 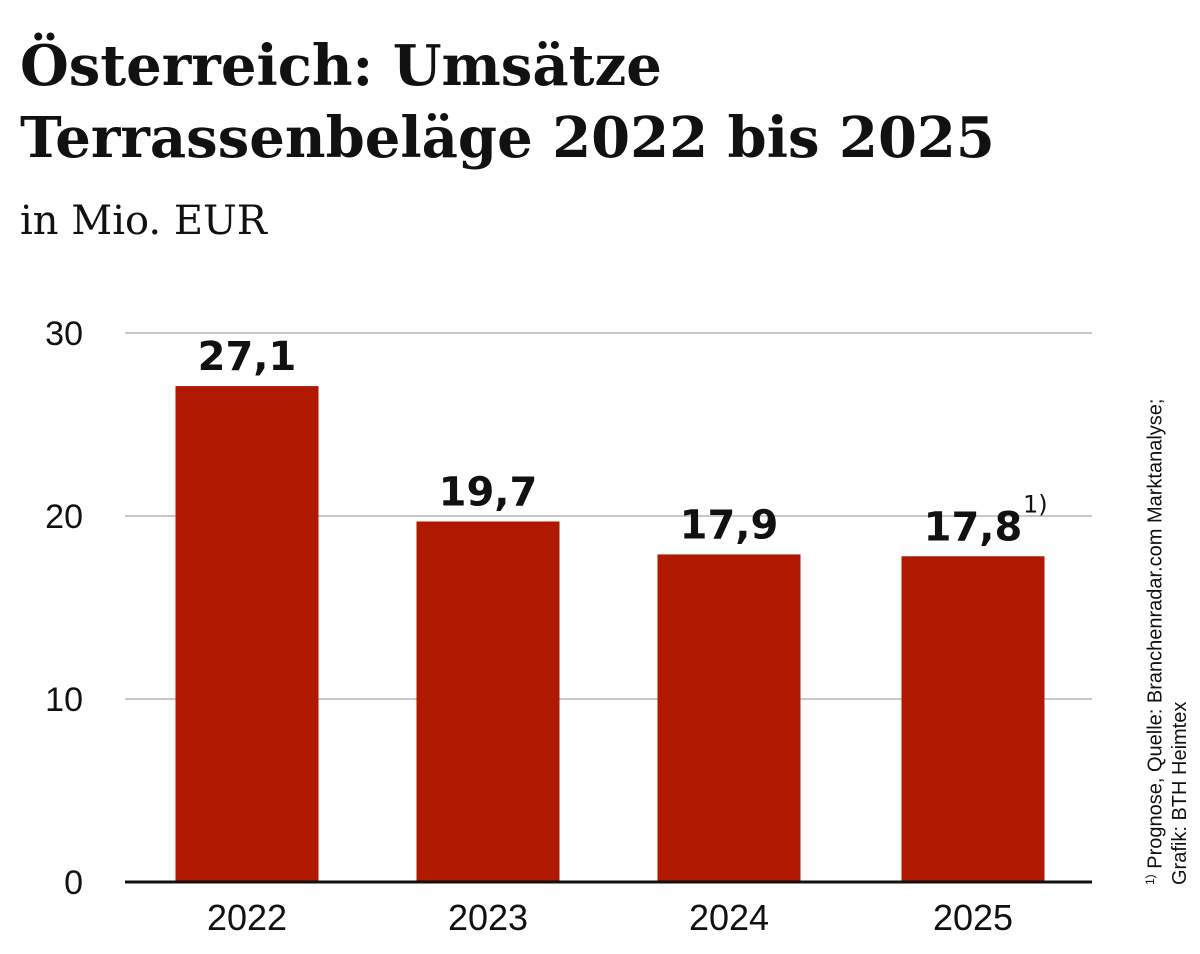 I want to click on data-label-footnote-marker: 1), so click(x=1035, y=504).